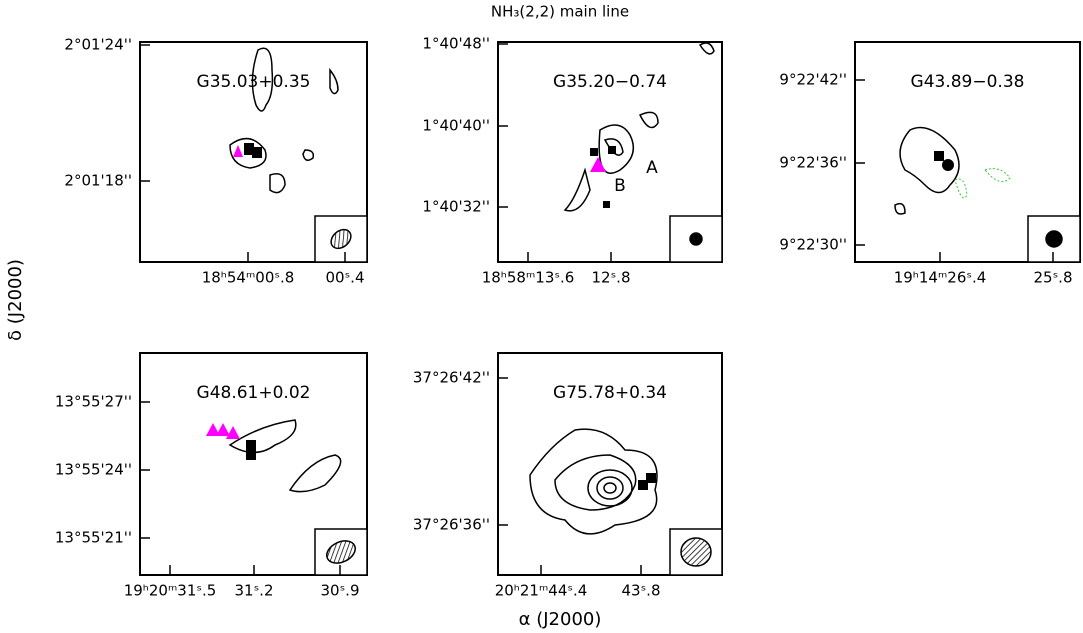  I want to click on x-tick-label: 19ʰ14ᵐ26ˢ.4, so click(940, 278).